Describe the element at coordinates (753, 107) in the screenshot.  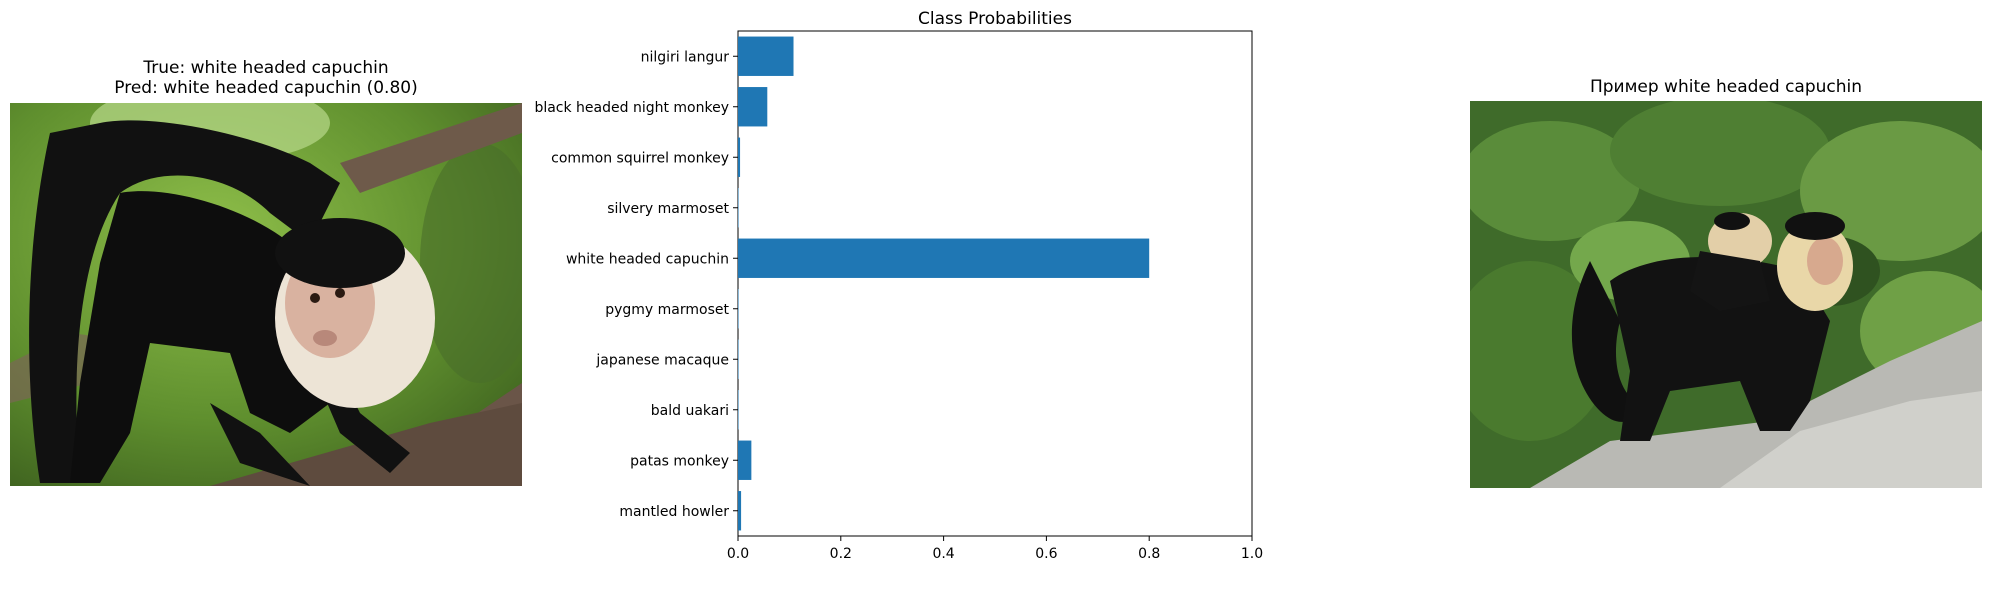
I see `bar-black-headed-night-monkey` at that location.